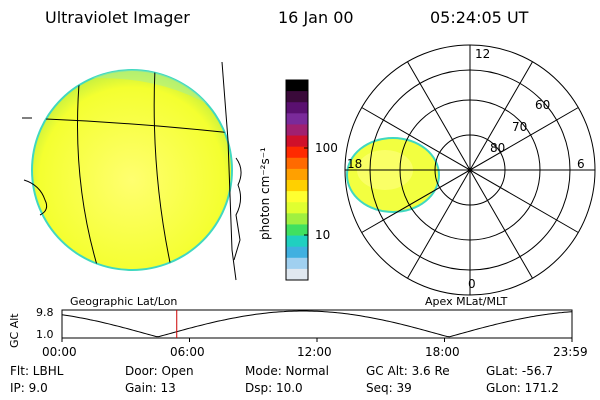 The width and height of the screenshot is (600, 400). I want to click on mlt-label-12: 12, so click(483, 54).